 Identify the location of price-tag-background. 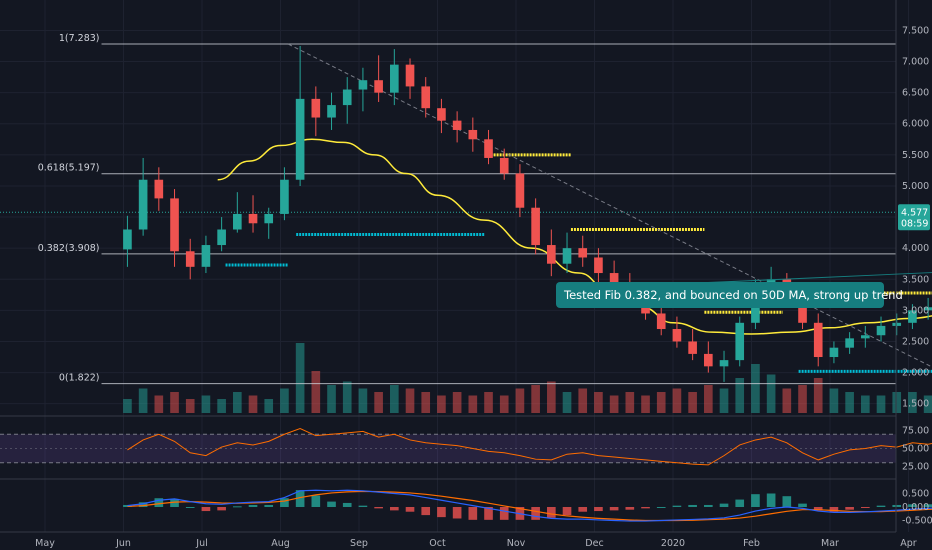
(914, 217).